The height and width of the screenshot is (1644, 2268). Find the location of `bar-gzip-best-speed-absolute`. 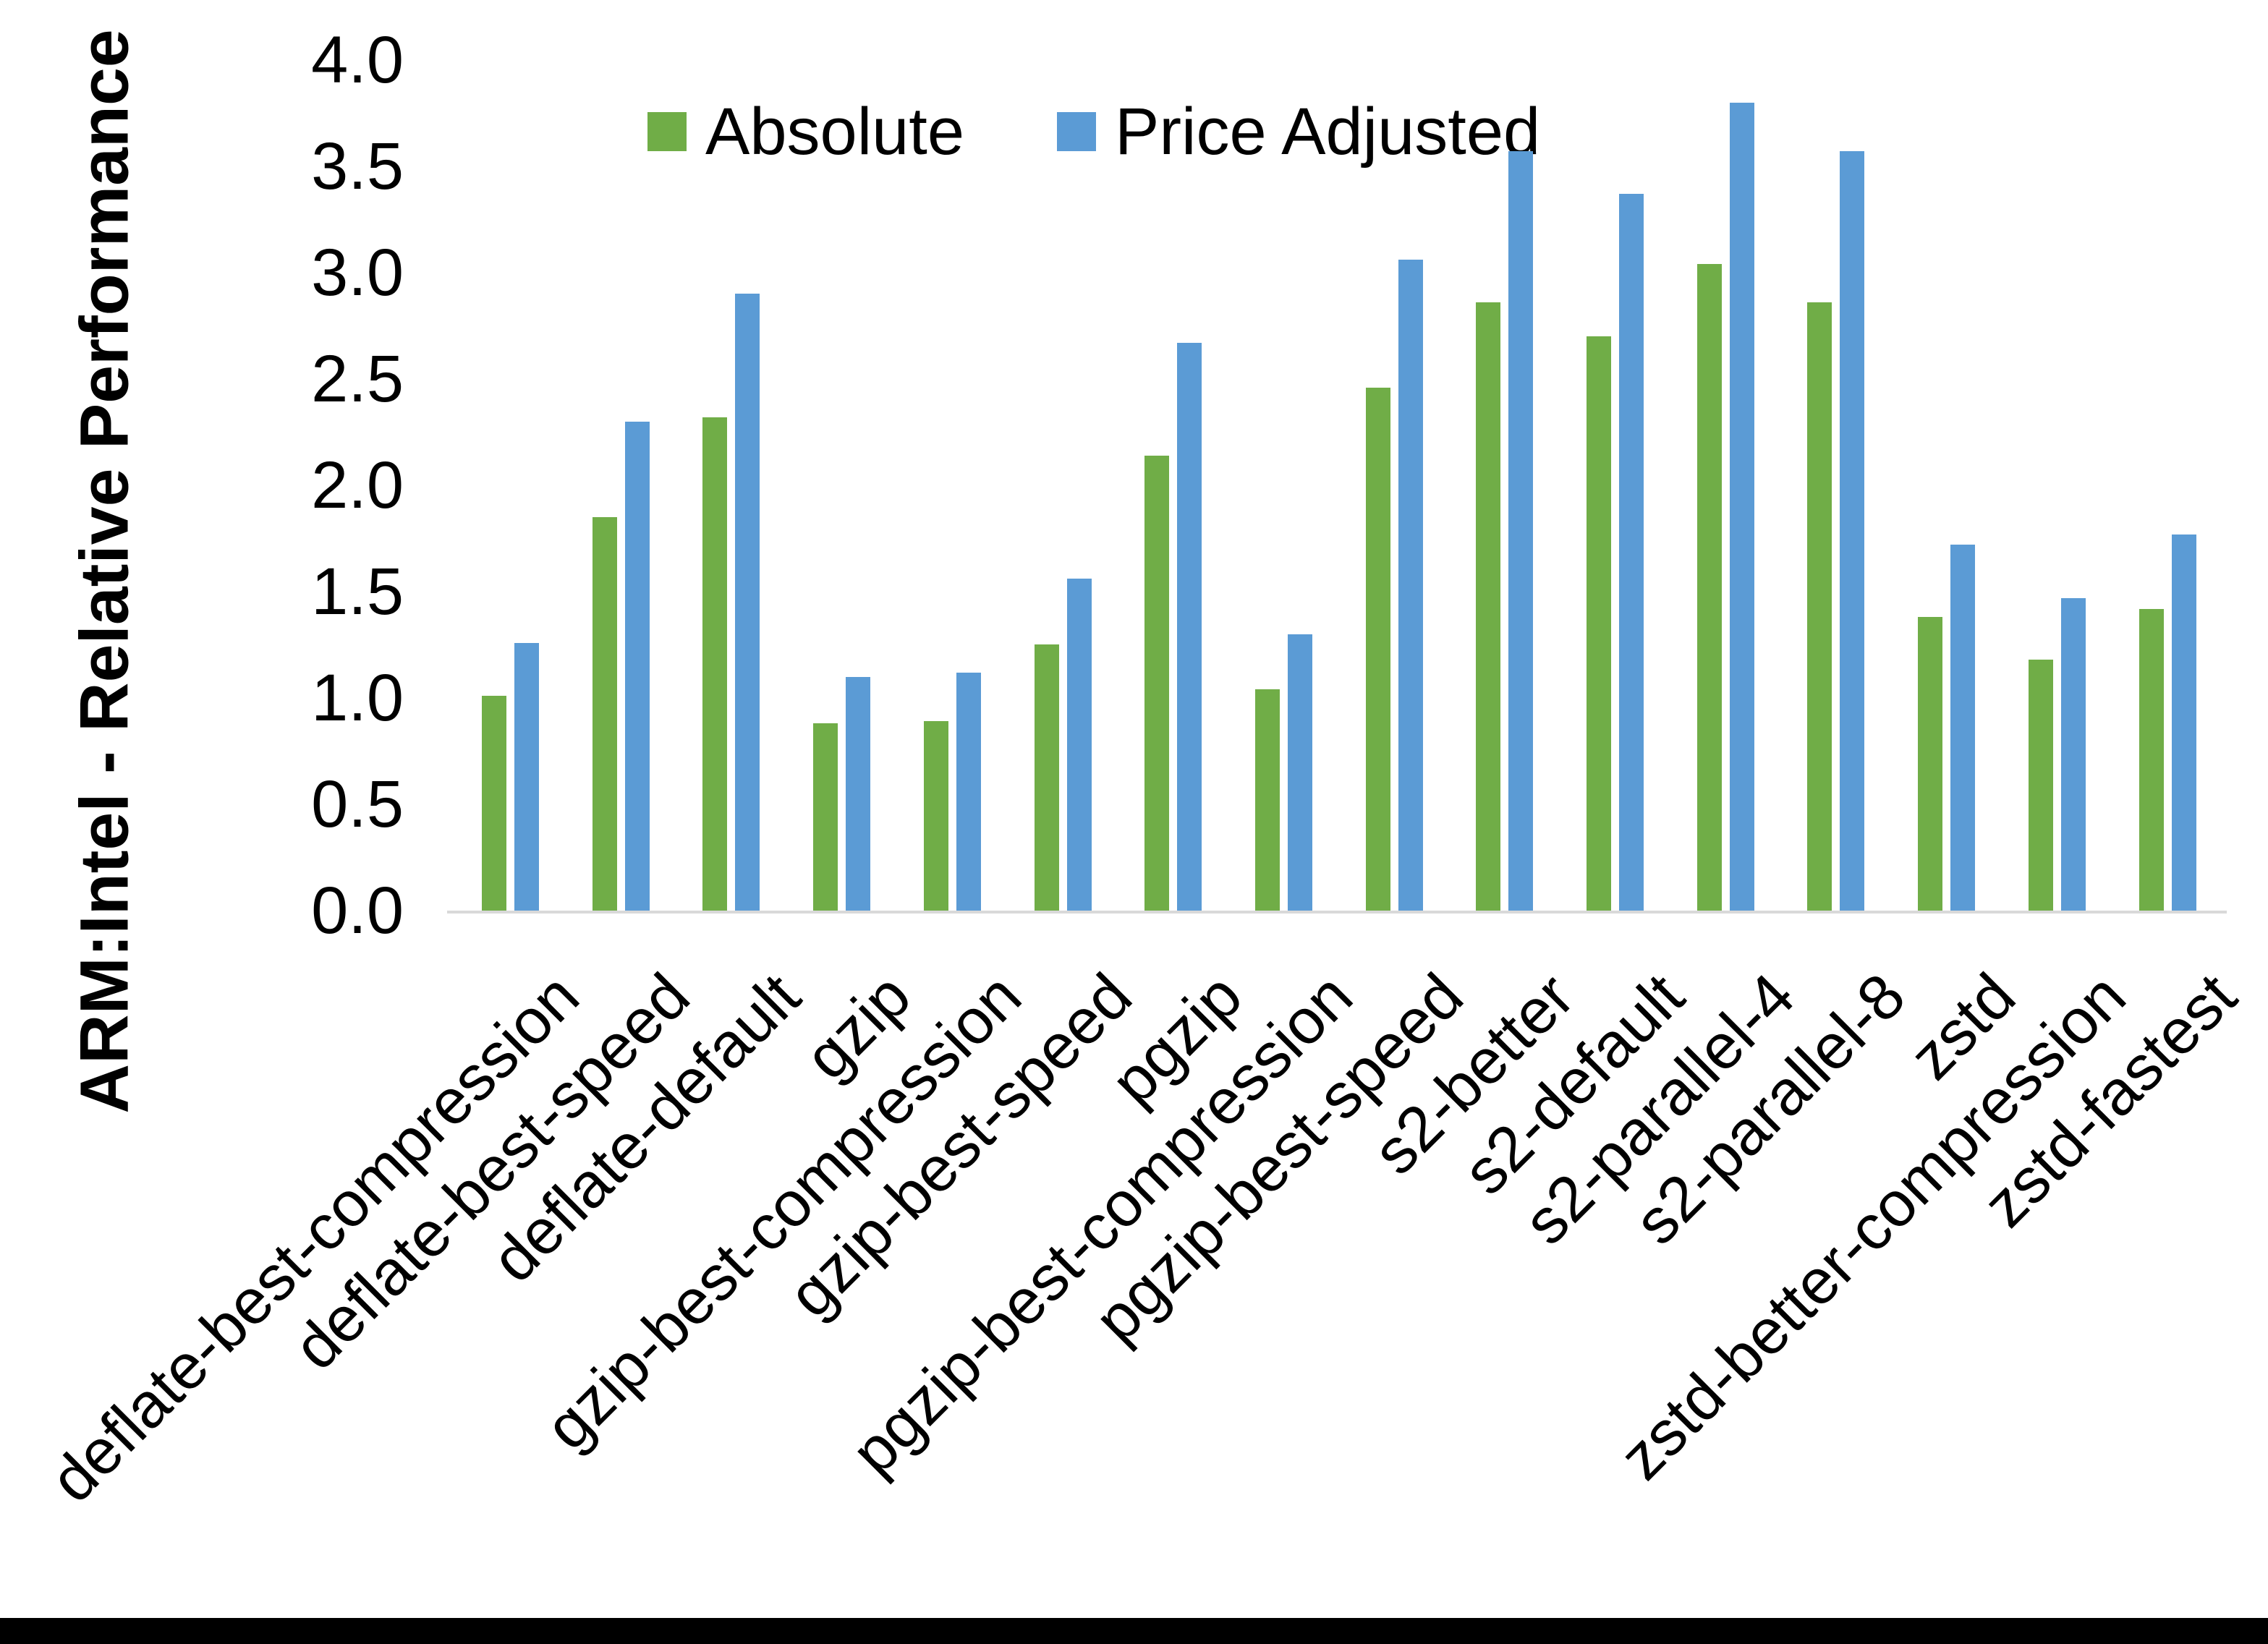

bar-gzip-best-speed-absolute is located at coordinates (1046, 777).